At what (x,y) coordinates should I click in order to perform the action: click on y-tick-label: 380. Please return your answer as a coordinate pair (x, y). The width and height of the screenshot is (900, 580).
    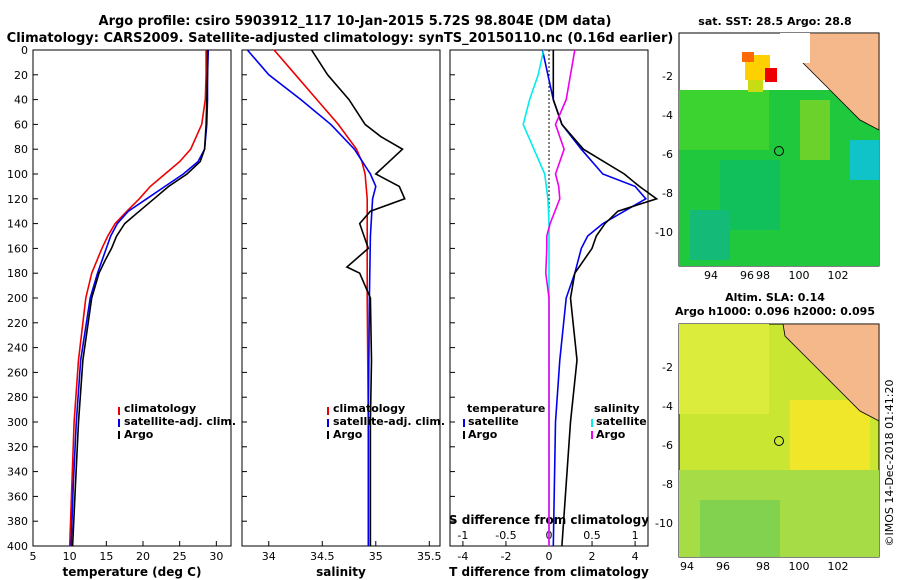
    Looking at the image, I should click on (17, 521).